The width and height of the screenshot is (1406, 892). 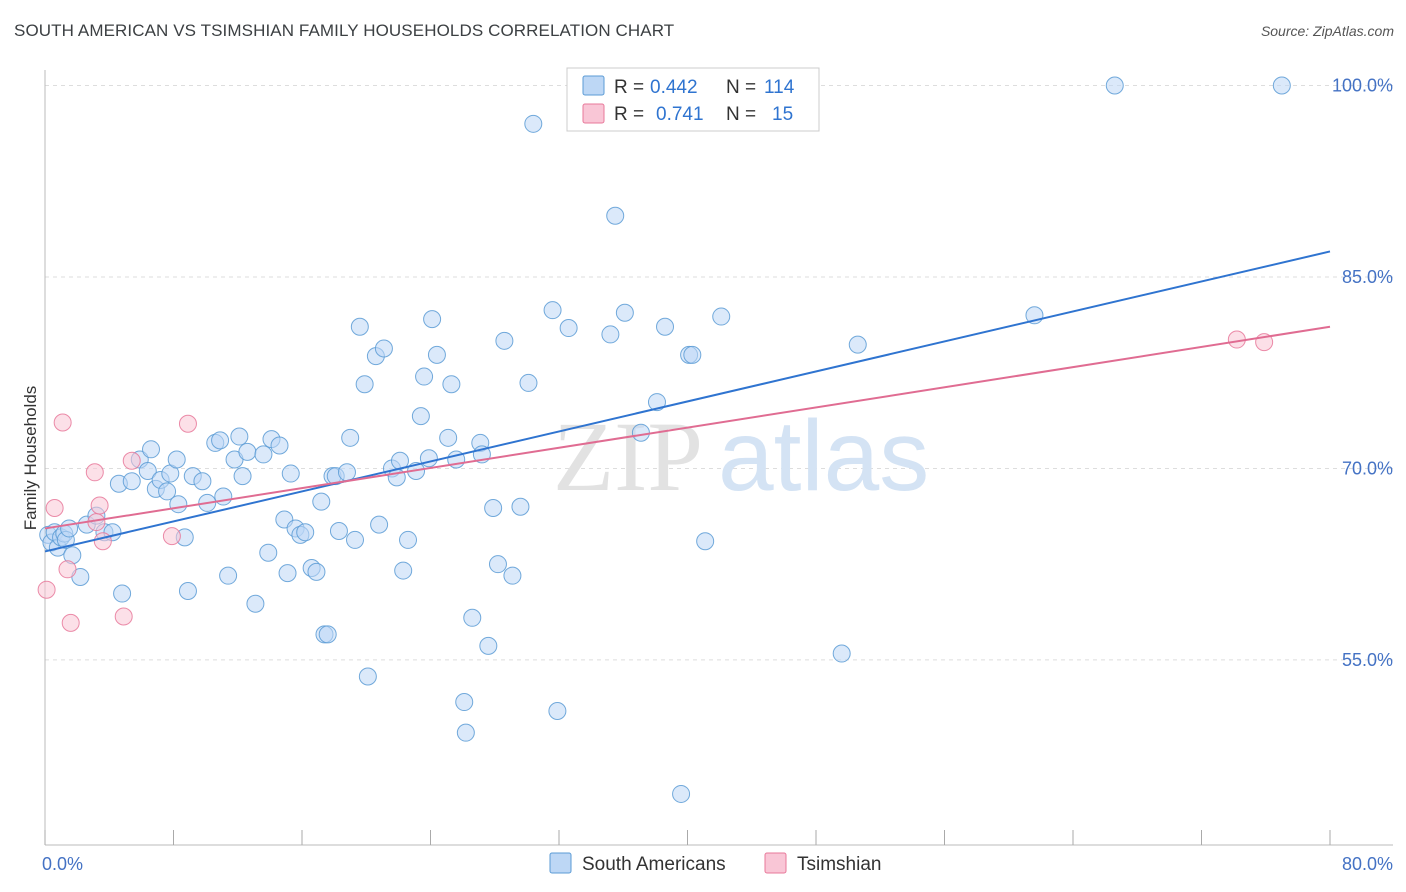 What do you see at coordinates (775, 863) in the screenshot?
I see `bottom-legend-swatch-tsimshian` at bounding box center [775, 863].